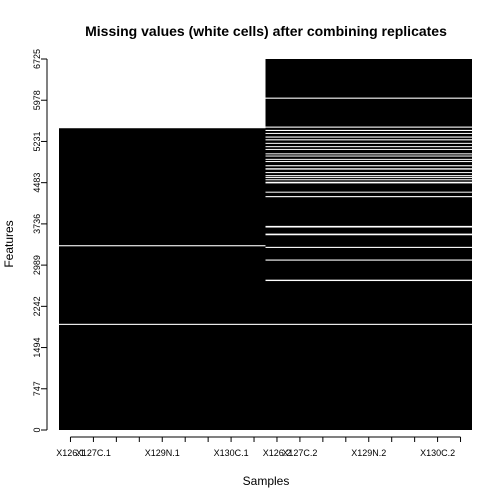 The image size is (504, 504). What do you see at coordinates (266, 481) in the screenshot?
I see `x-axis-label: Samples` at bounding box center [266, 481].